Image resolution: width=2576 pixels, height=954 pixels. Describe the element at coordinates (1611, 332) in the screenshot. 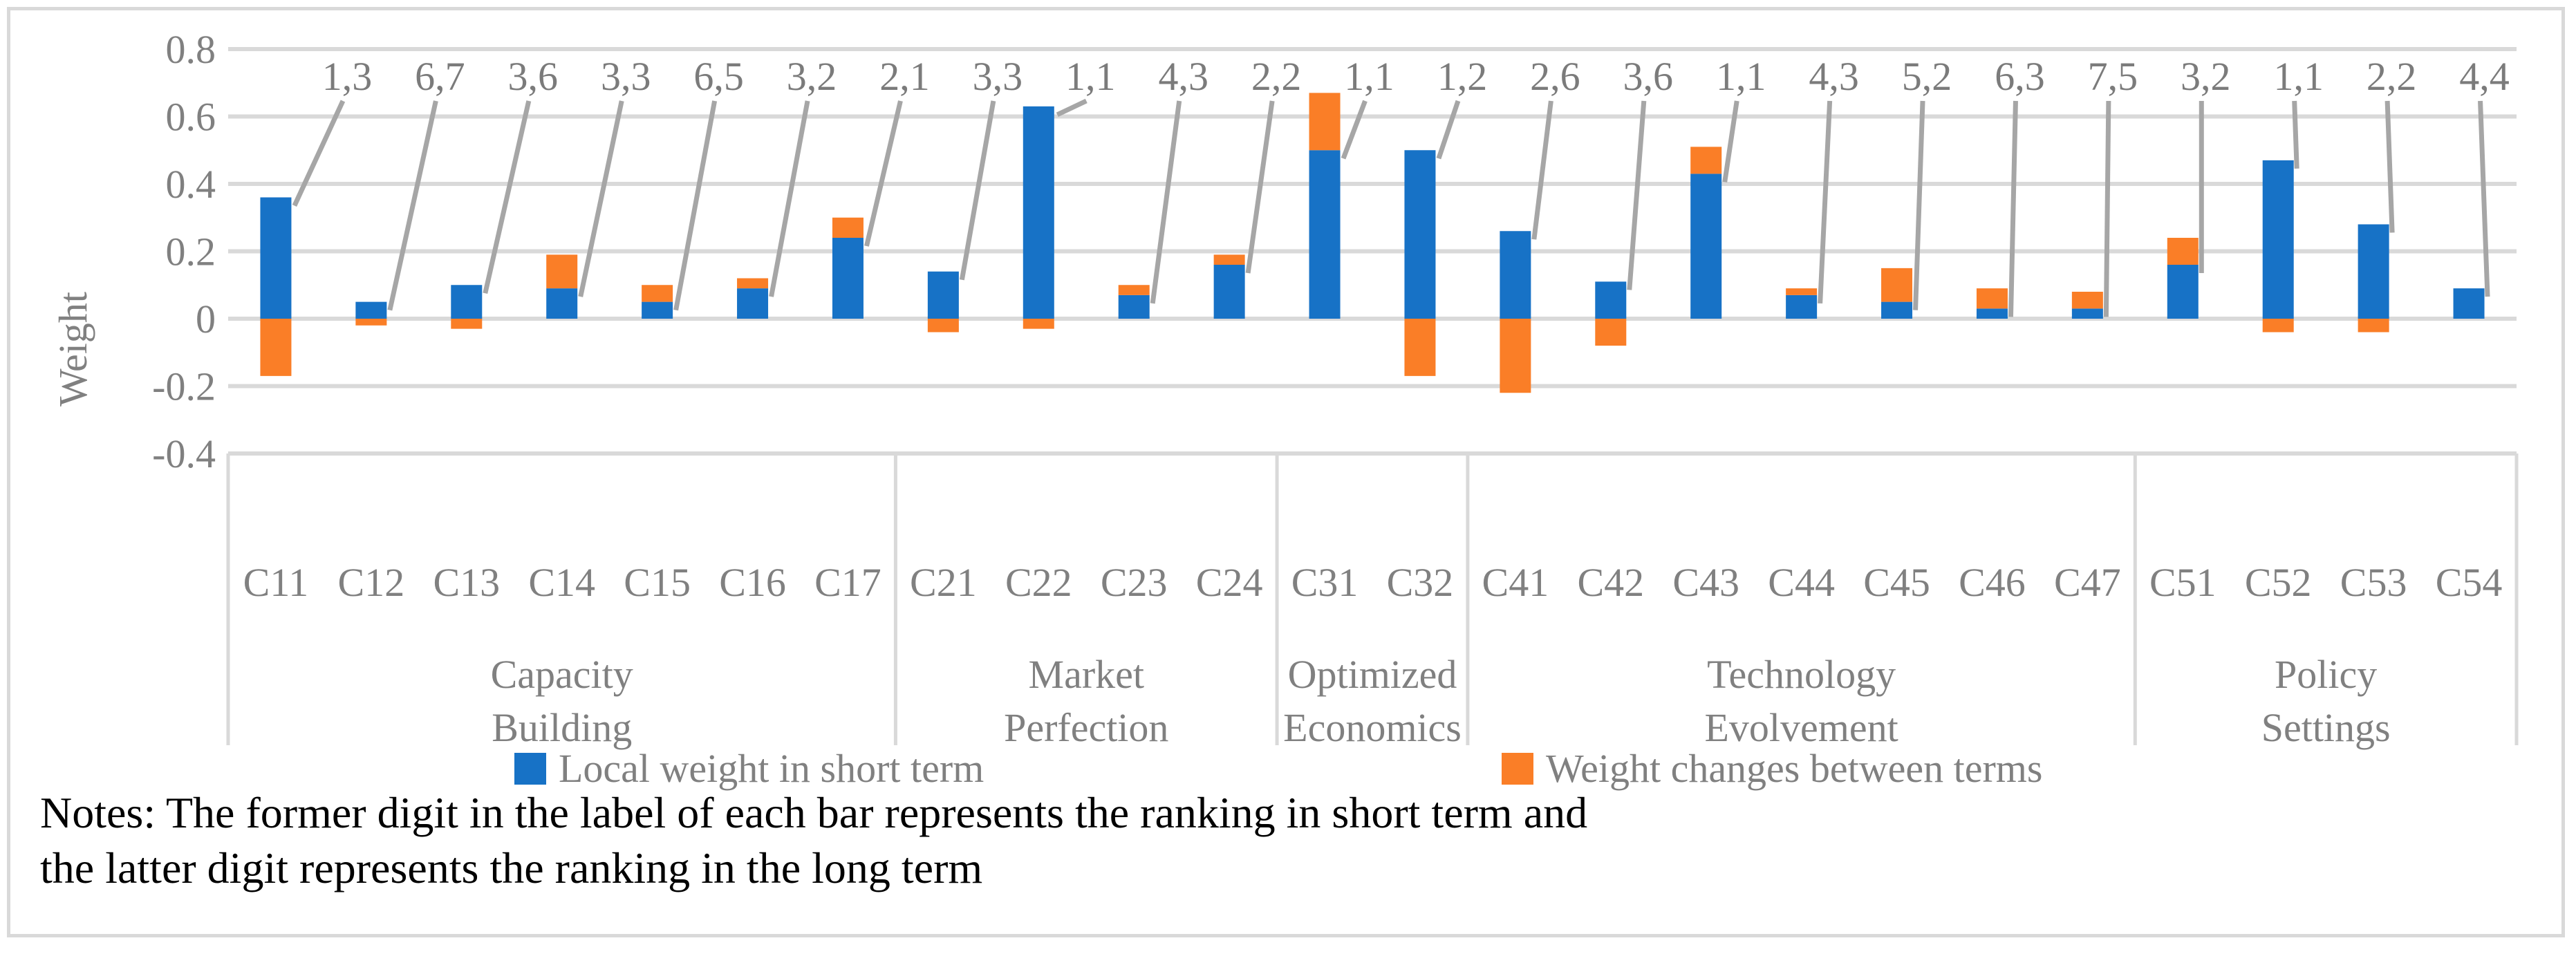

I see `bar-change-C42` at that location.